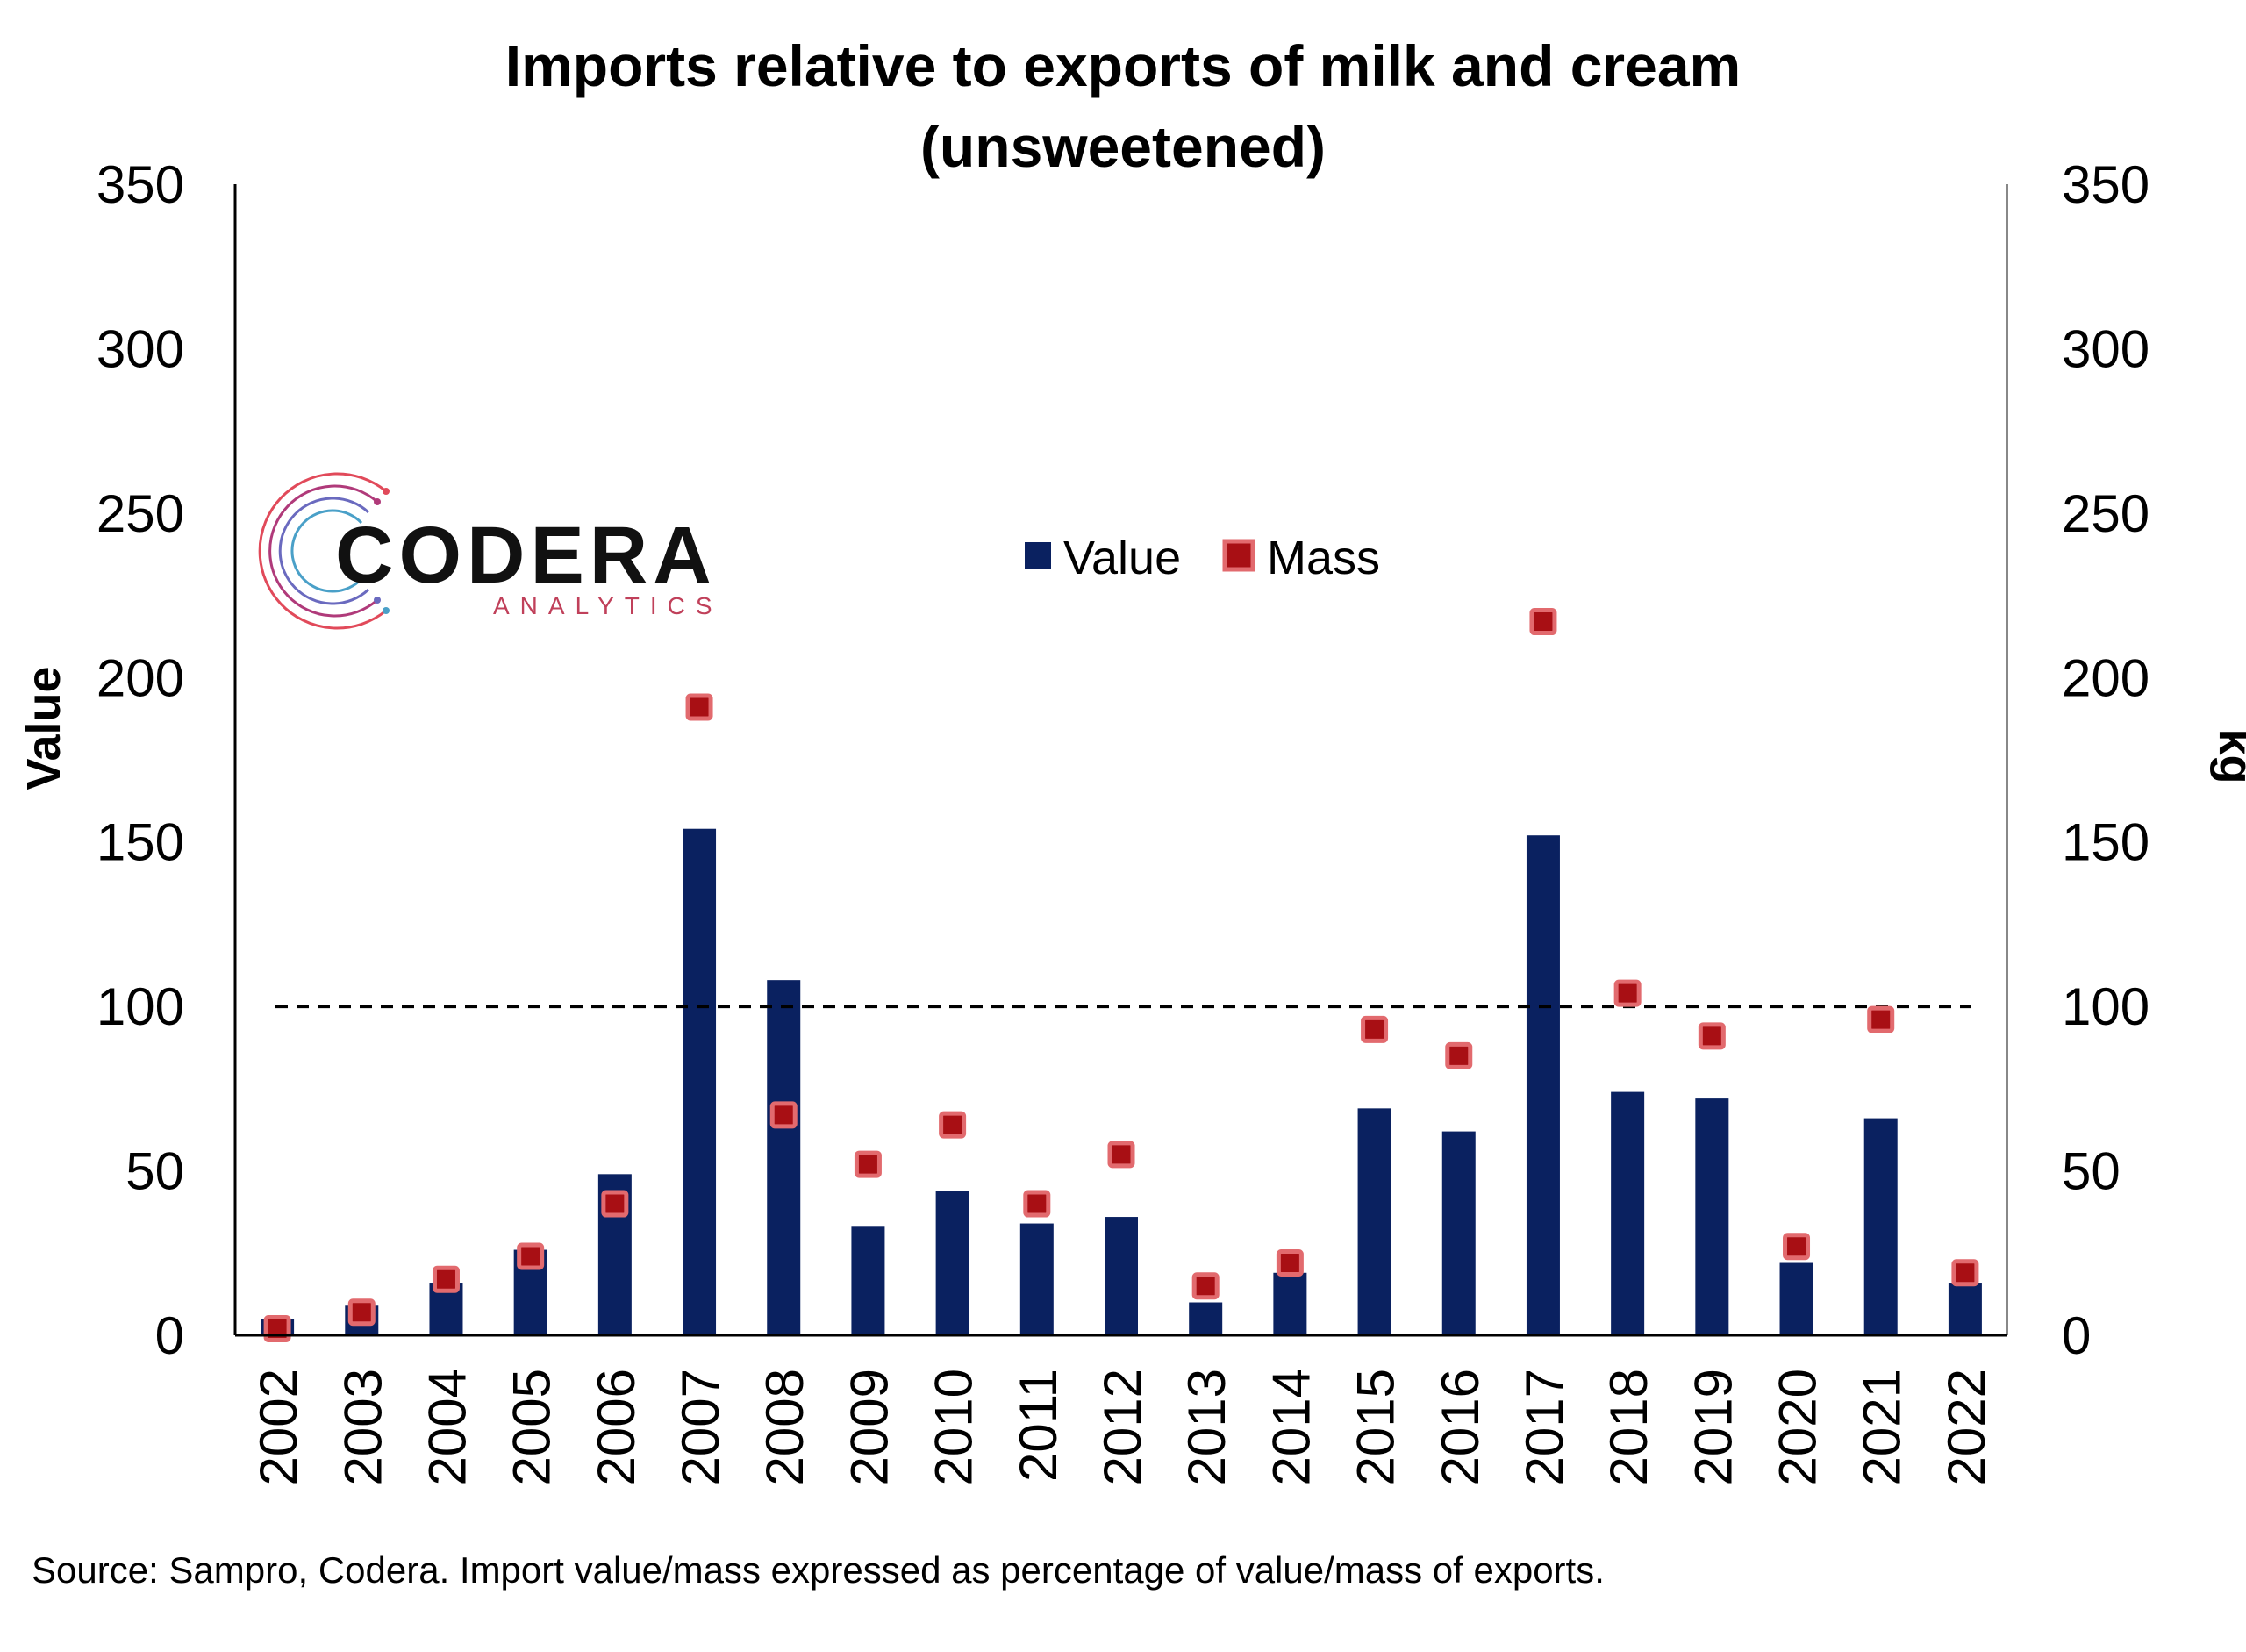 The width and height of the screenshot is (2246, 1652). I want to click on chart-title-line2: (unsweetened), so click(1123, 146).